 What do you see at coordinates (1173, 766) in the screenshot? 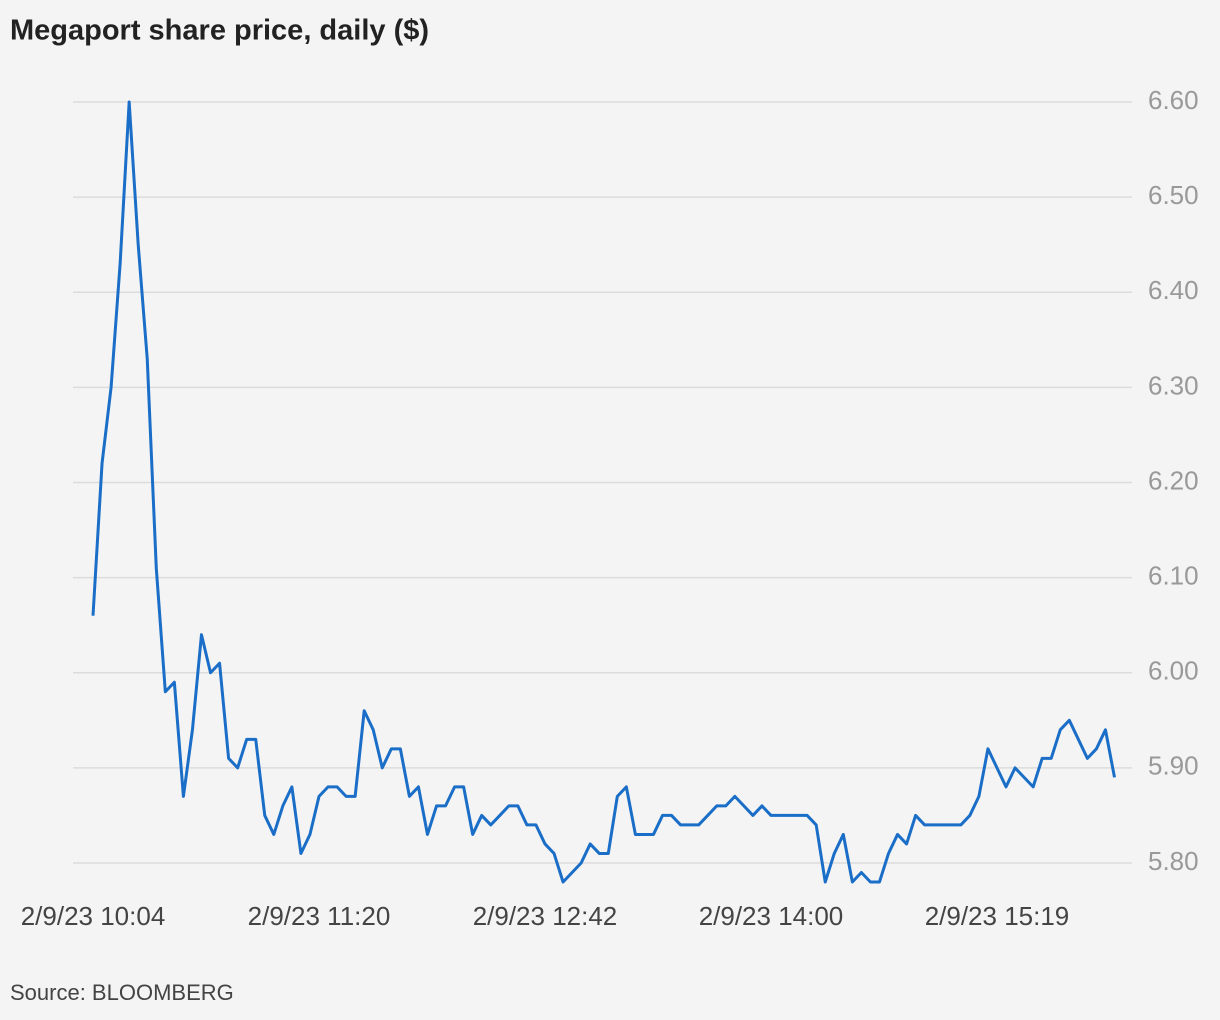
I see `y-tick-label: 5.90` at bounding box center [1173, 766].